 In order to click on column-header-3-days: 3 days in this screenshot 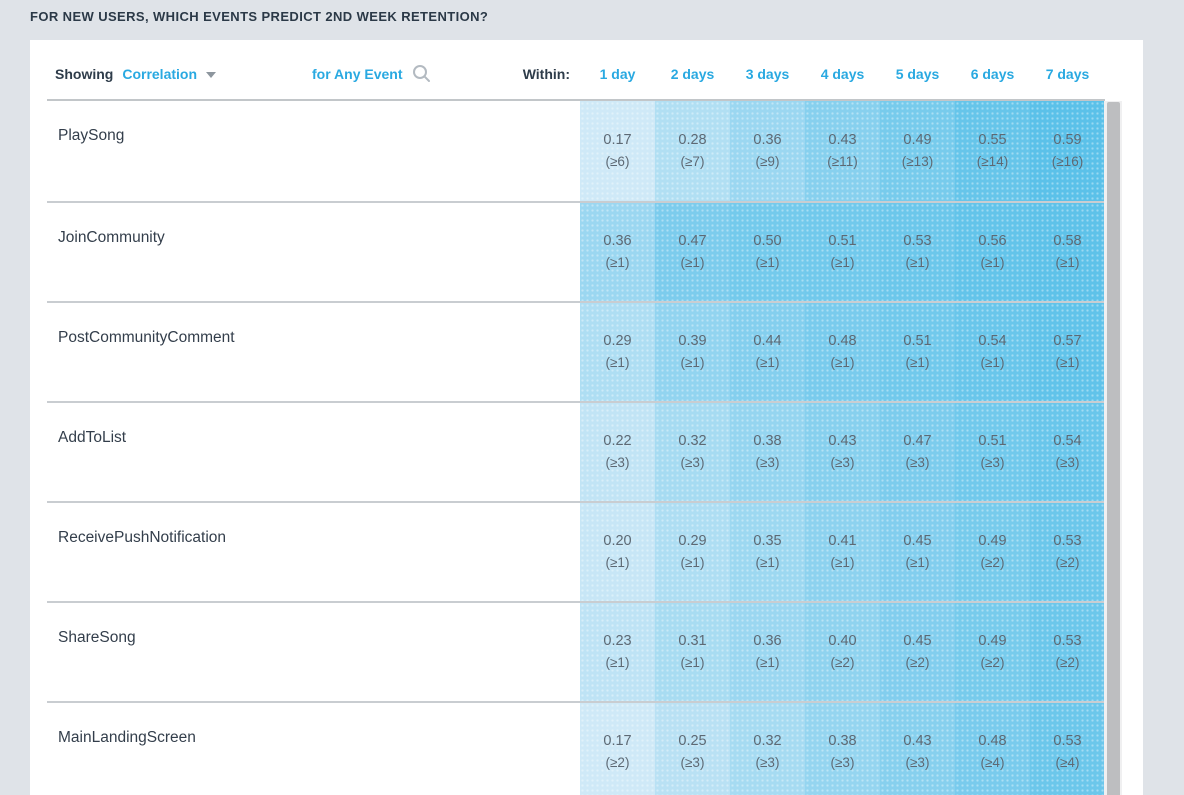, I will do `click(767, 73)`.